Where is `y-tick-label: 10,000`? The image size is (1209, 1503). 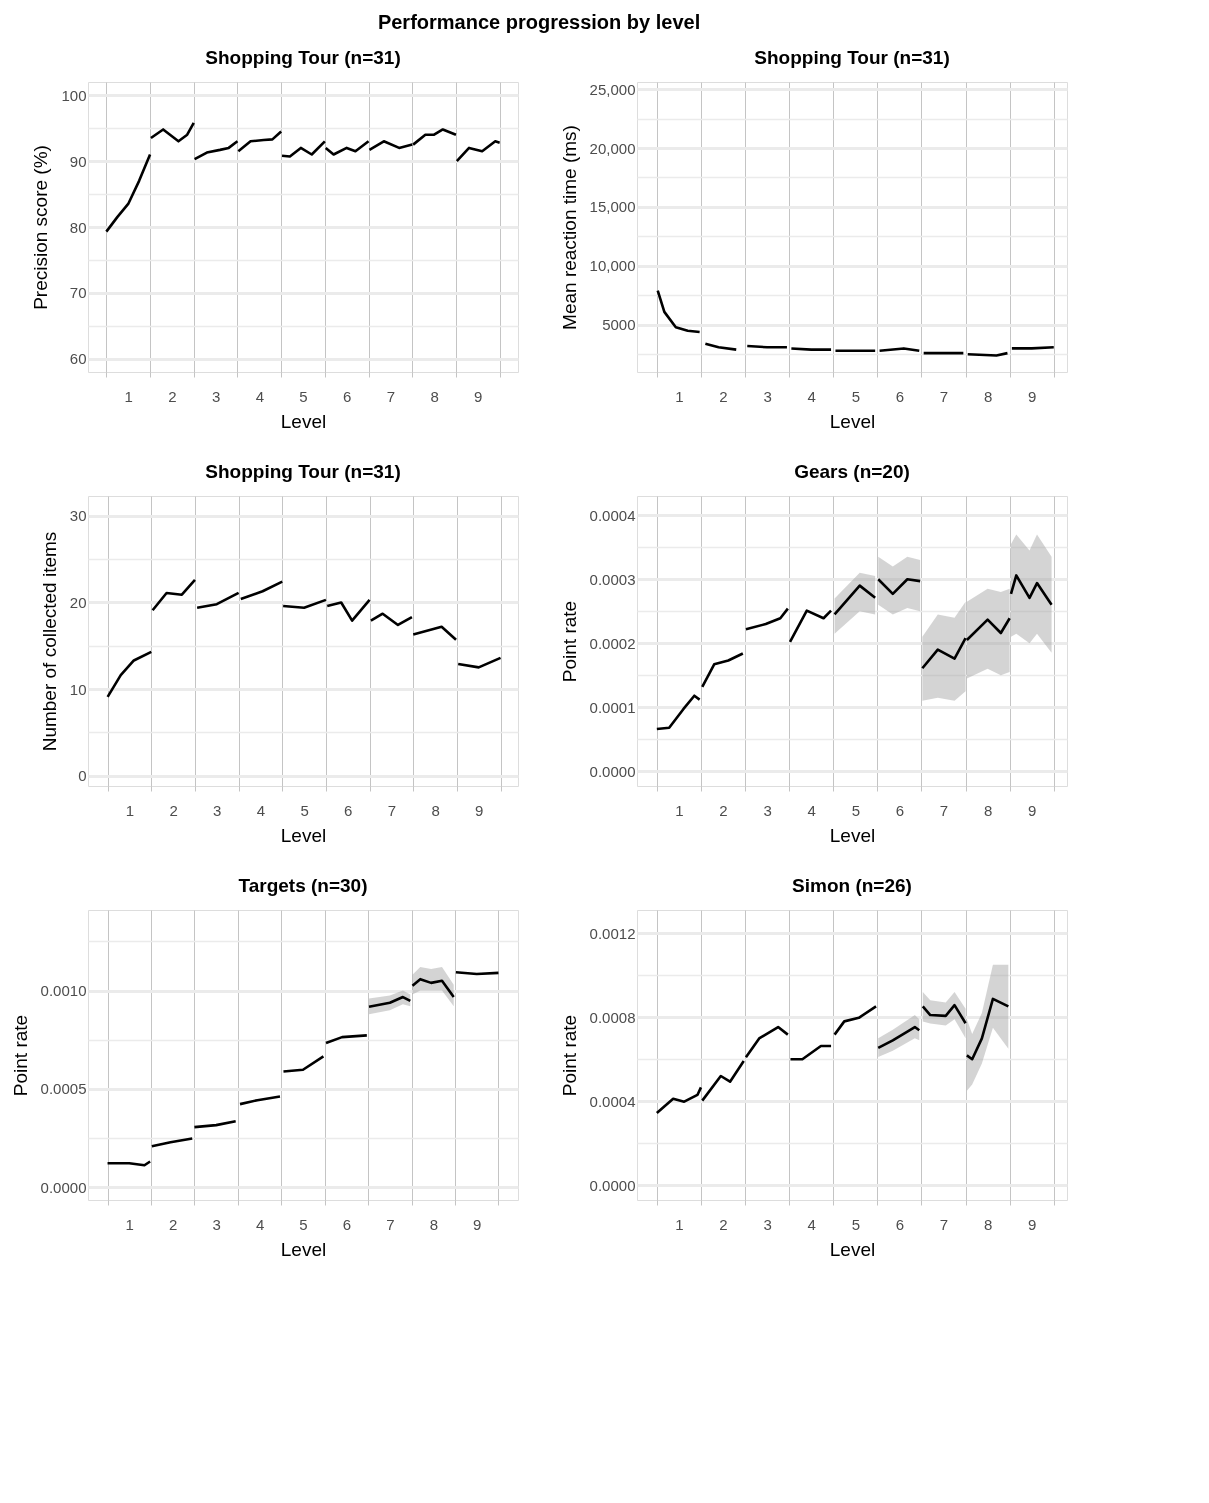
y-tick-label: 10,000 is located at coordinates (612, 266).